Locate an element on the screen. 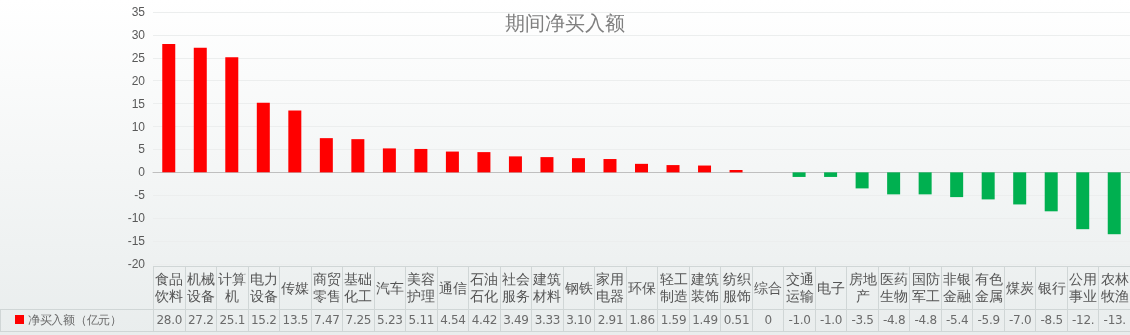 This screenshot has height=335, width=1130. x-tick-label: 计算机 is located at coordinates (232, 288).